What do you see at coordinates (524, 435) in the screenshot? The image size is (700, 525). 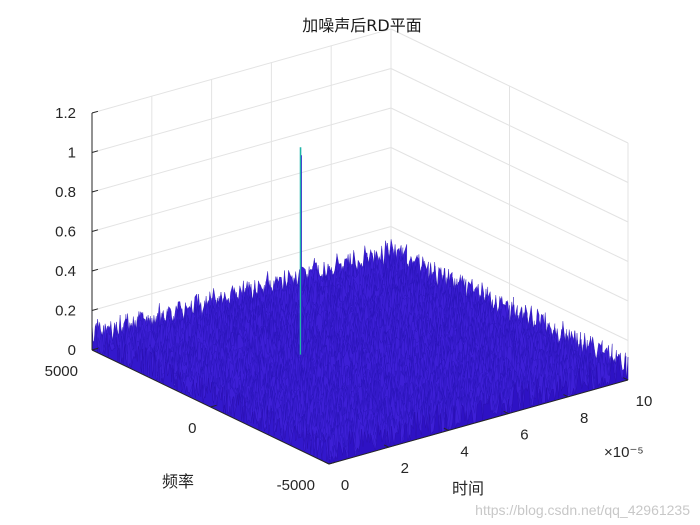 I see `x-tick-label: 6` at bounding box center [524, 435].